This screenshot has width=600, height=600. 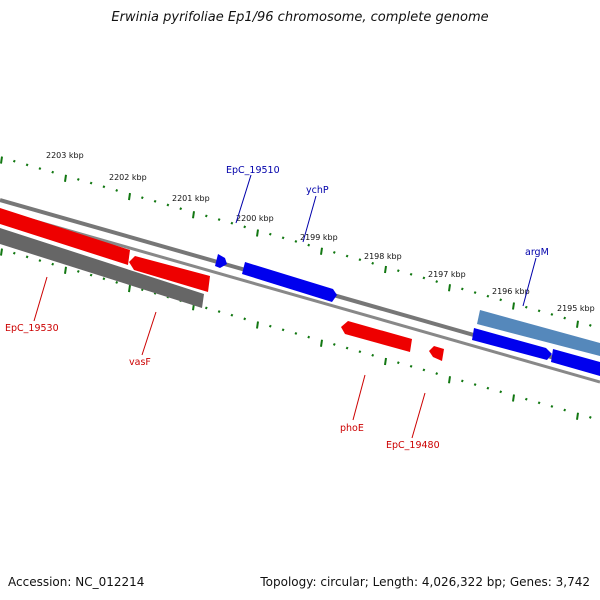 I want to click on gene-label-phoe: phoE, so click(x=352, y=428).